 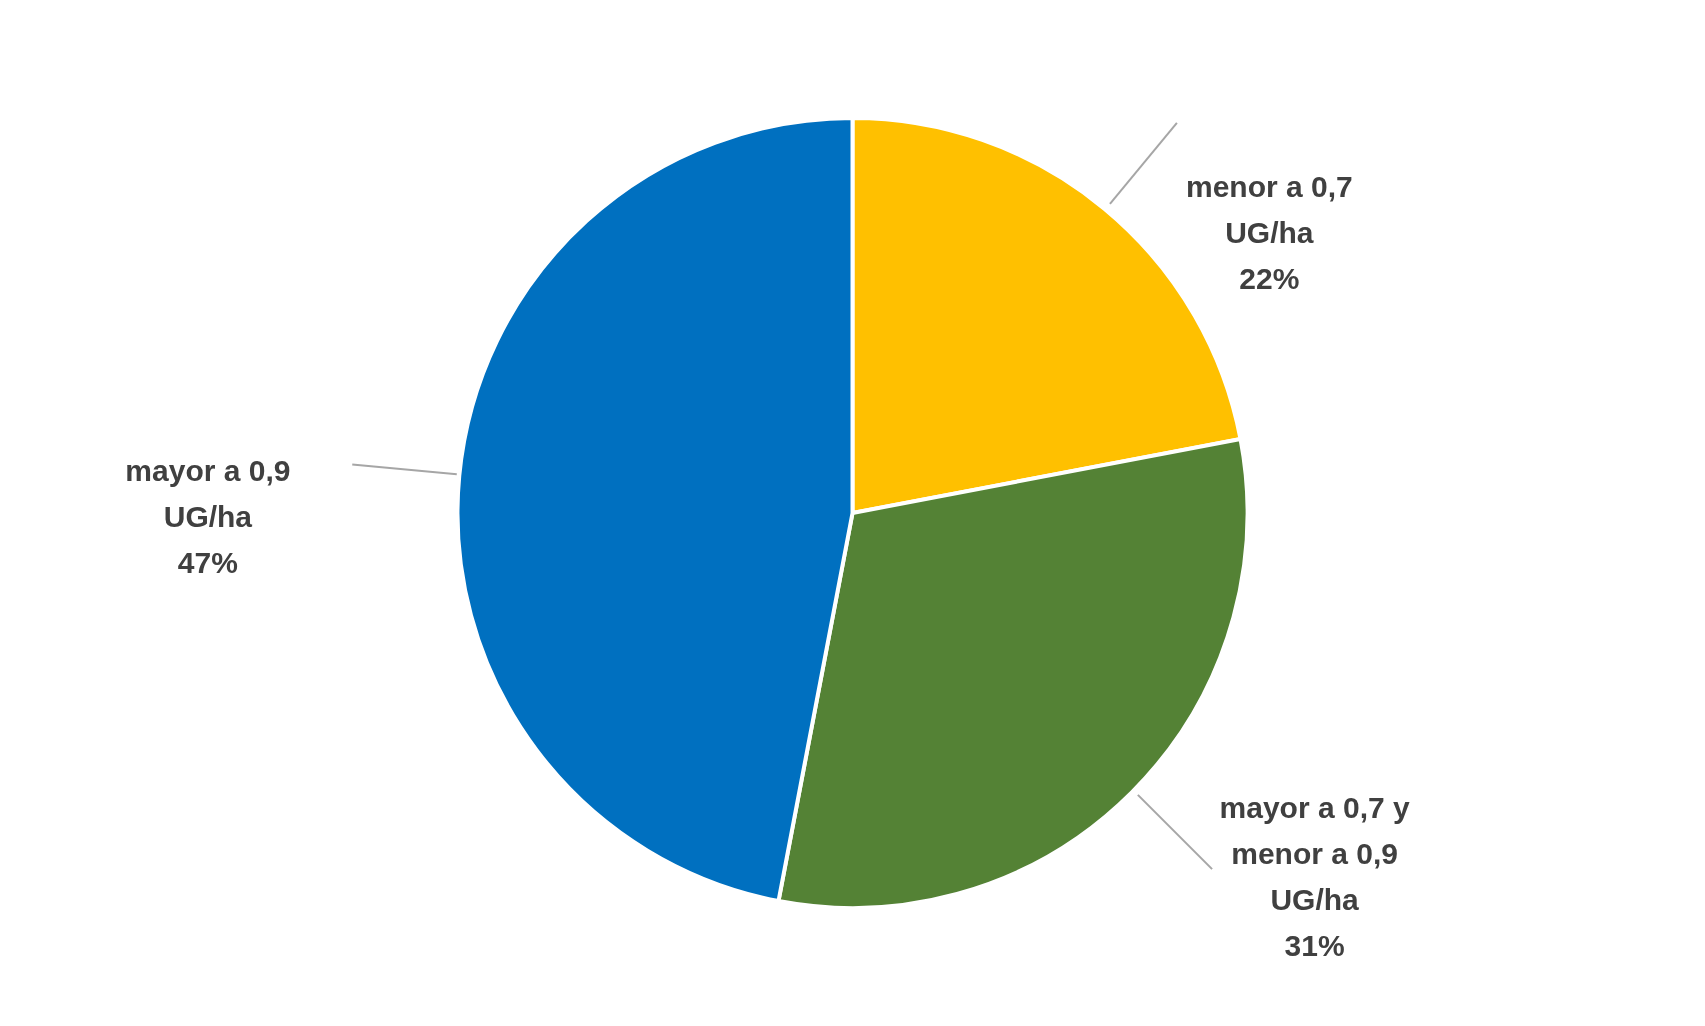 I want to click on slice-label: mayor a 0,7 y menor a 0,9 UG/ha, so click(x=1314, y=853).